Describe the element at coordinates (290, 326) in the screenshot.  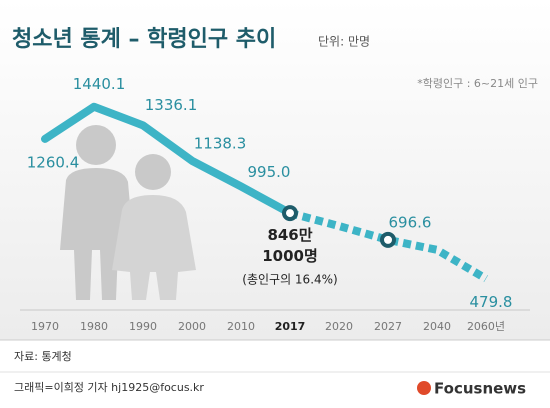
I see `x-tick-label: 2017` at that location.